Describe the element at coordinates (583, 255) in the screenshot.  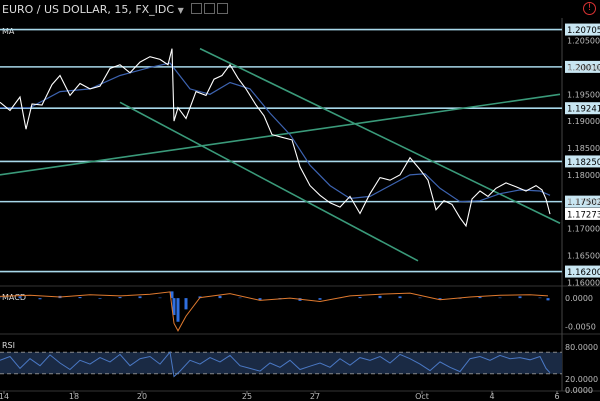
I see `price-tick-label: 1.16500` at that location.